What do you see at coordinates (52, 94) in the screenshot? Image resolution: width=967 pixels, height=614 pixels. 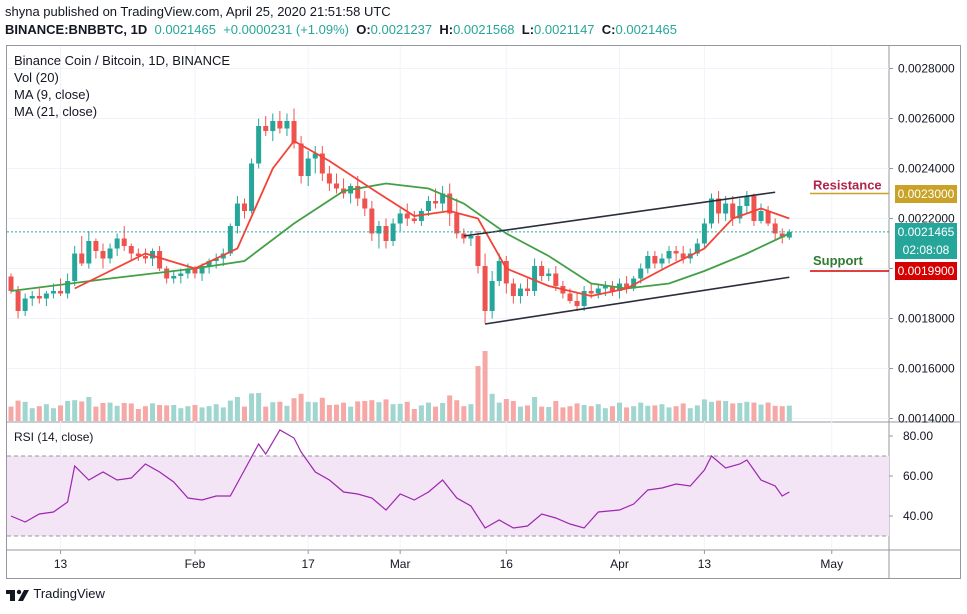 I see `legend-ma9: MA (9, close)` at bounding box center [52, 94].